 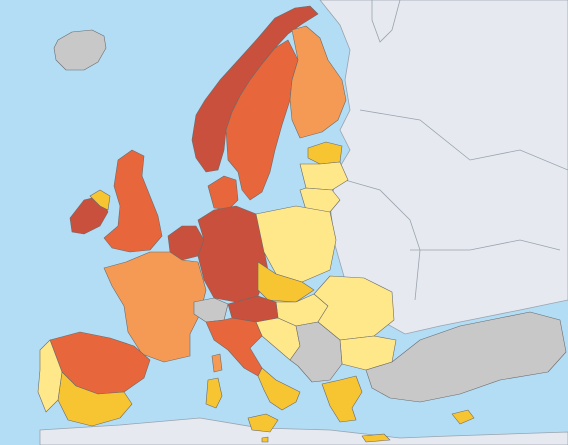 What do you see at coordinates (265, 439) in the screenshot?
I see `region-malta` at bounding box center [265, 439].